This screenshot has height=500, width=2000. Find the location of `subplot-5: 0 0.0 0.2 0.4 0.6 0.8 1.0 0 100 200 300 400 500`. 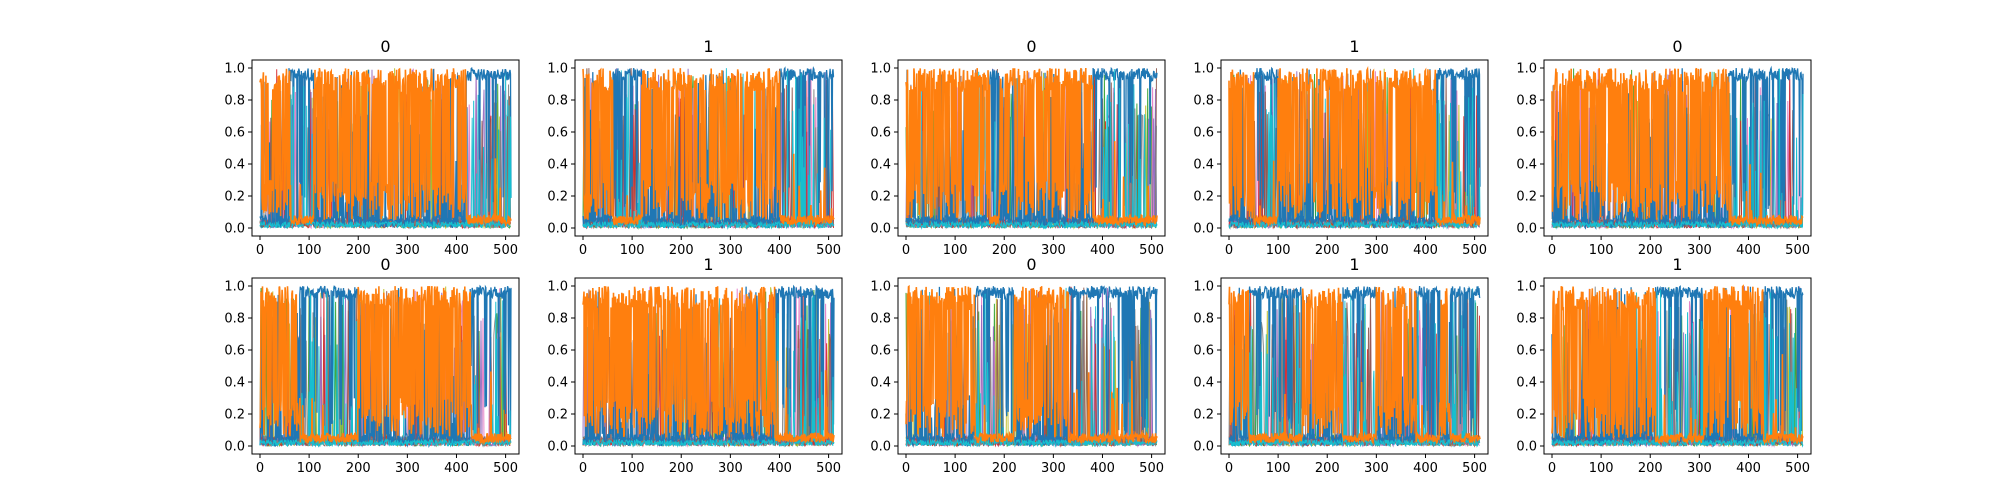

subplot-5: 0 0.0 0.2 0.4 0.6 0.8 1.0 0 100 200 300 400 500 is located at coordinates (372, 365).